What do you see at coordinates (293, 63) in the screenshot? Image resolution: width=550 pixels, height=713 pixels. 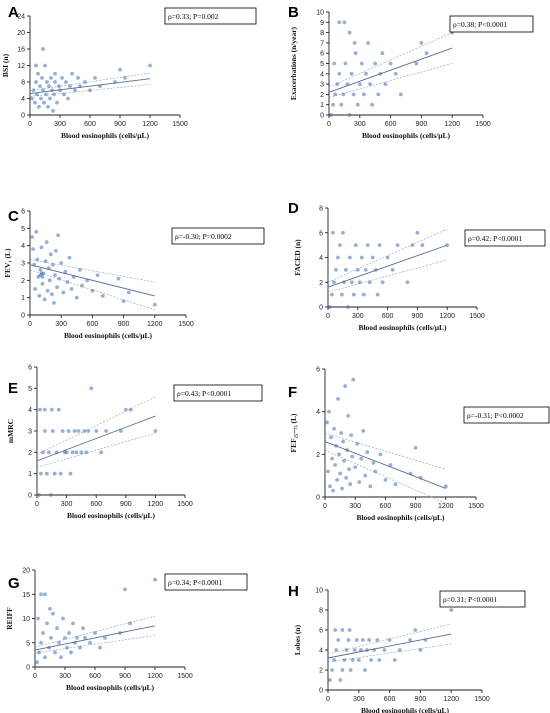 I see `y-axis-label: Exacerbations (n/year)` at bounding box center [293, 63].